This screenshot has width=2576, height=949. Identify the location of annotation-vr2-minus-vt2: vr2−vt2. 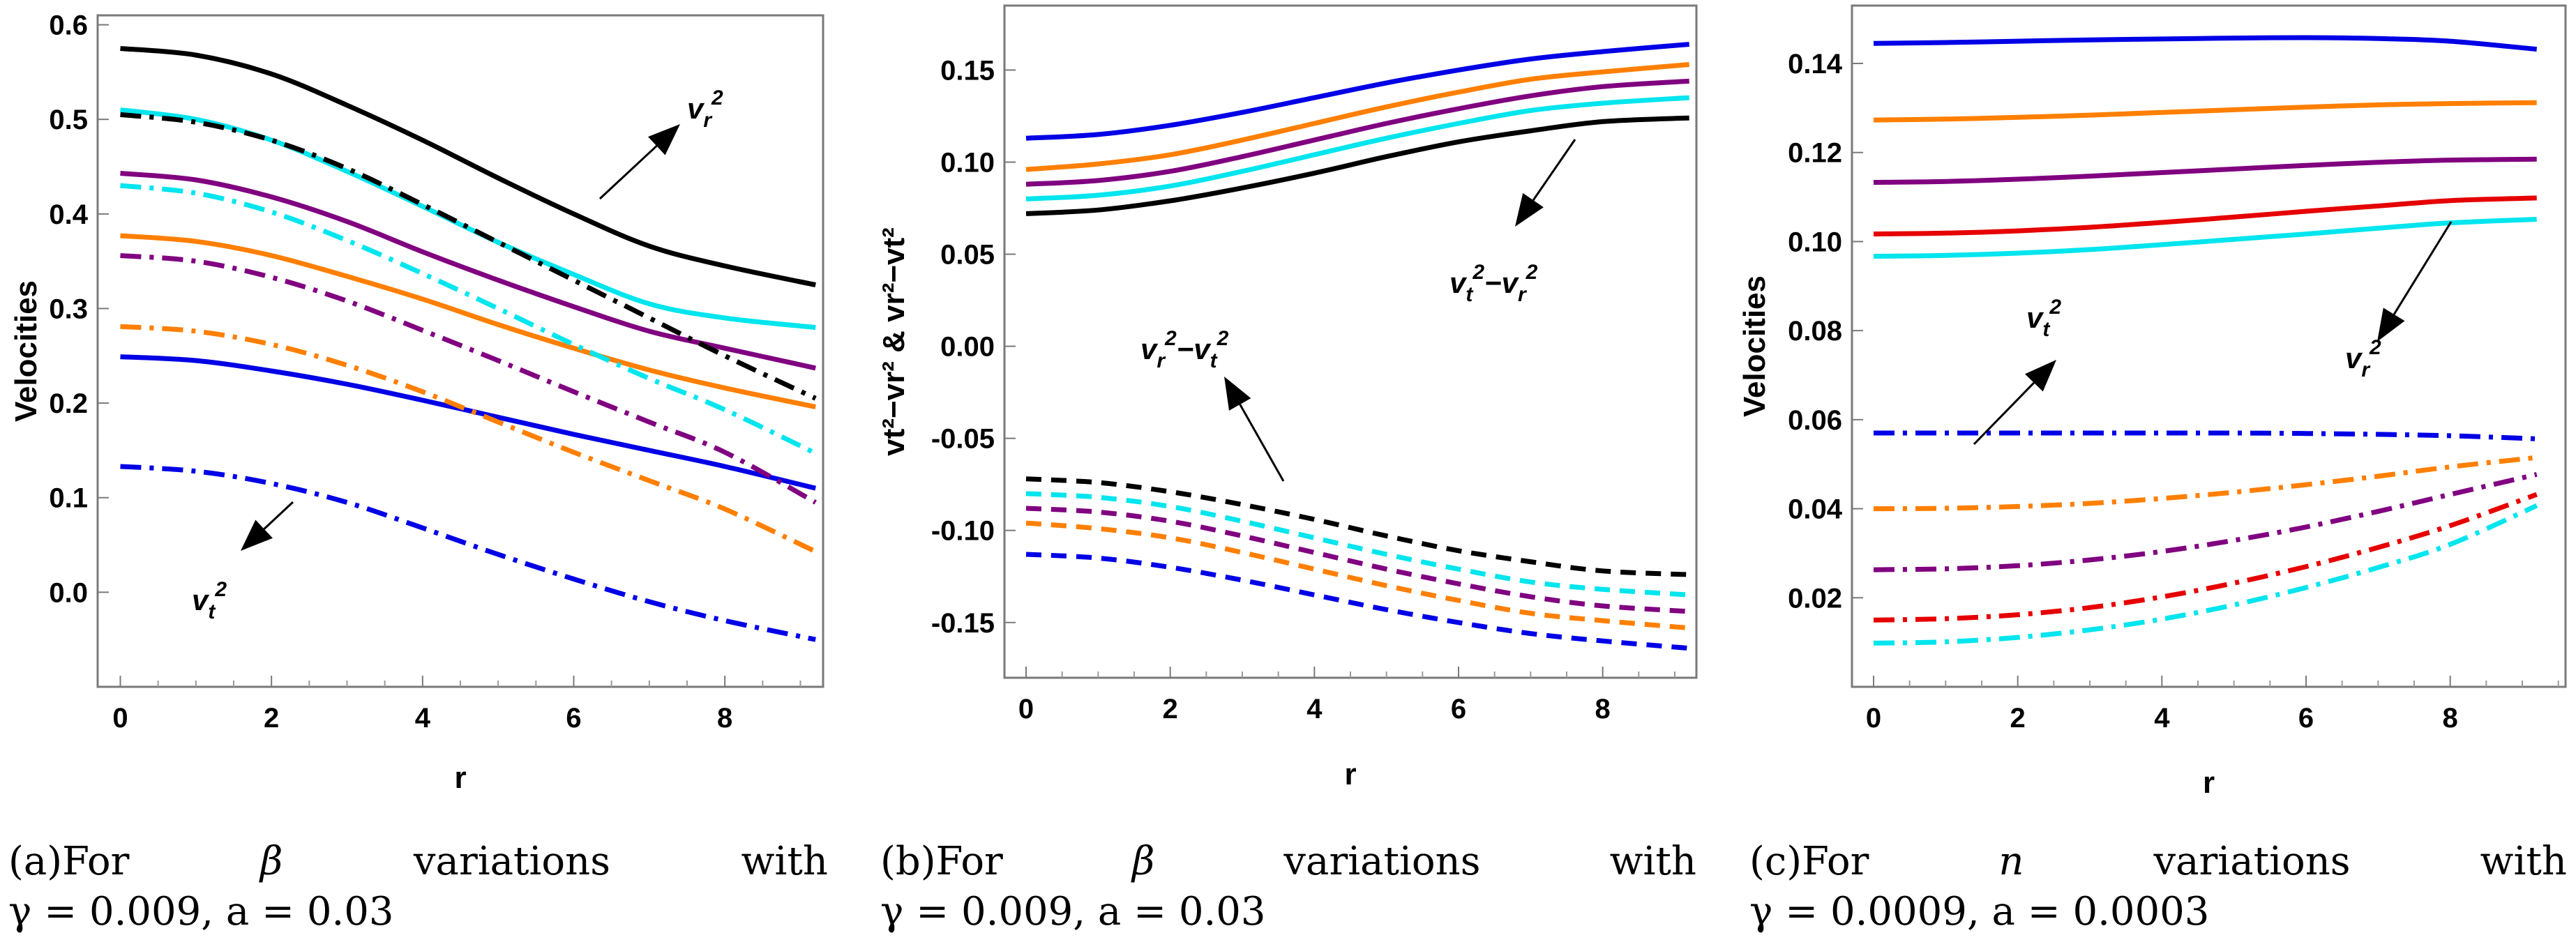
(1184, 350).